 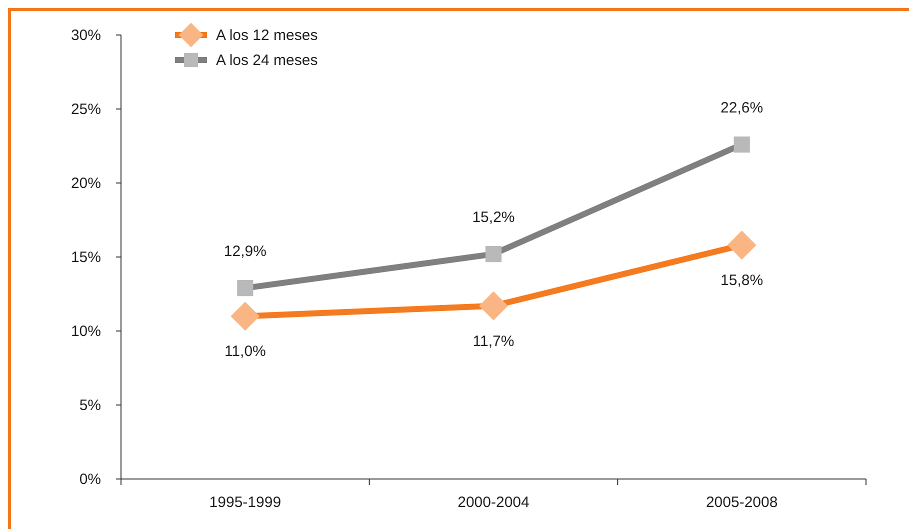 What do you see at coordinates (267, 60) in the screenshot?
I see `legend-label: A los 24 meses` at bounding box center [267, 60].